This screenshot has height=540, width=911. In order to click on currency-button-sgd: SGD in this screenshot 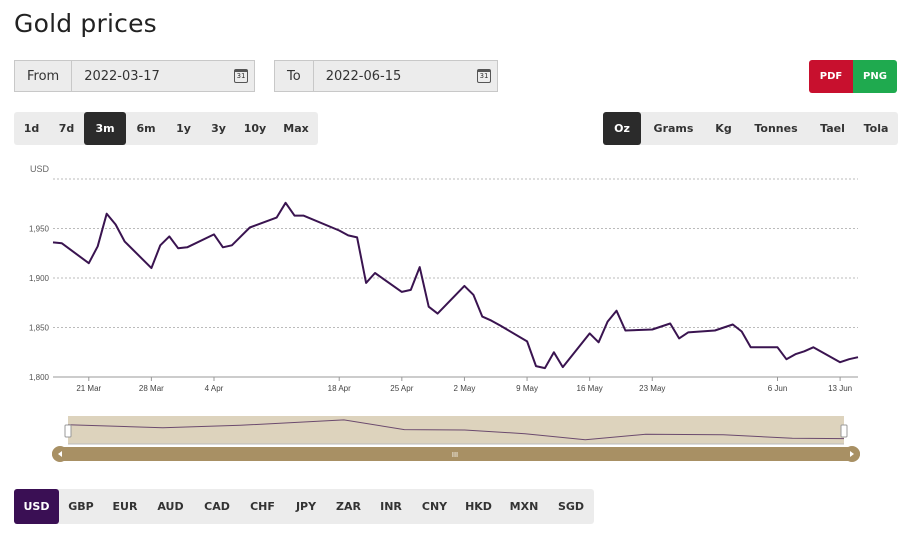, I will do `click(571, 506)`.